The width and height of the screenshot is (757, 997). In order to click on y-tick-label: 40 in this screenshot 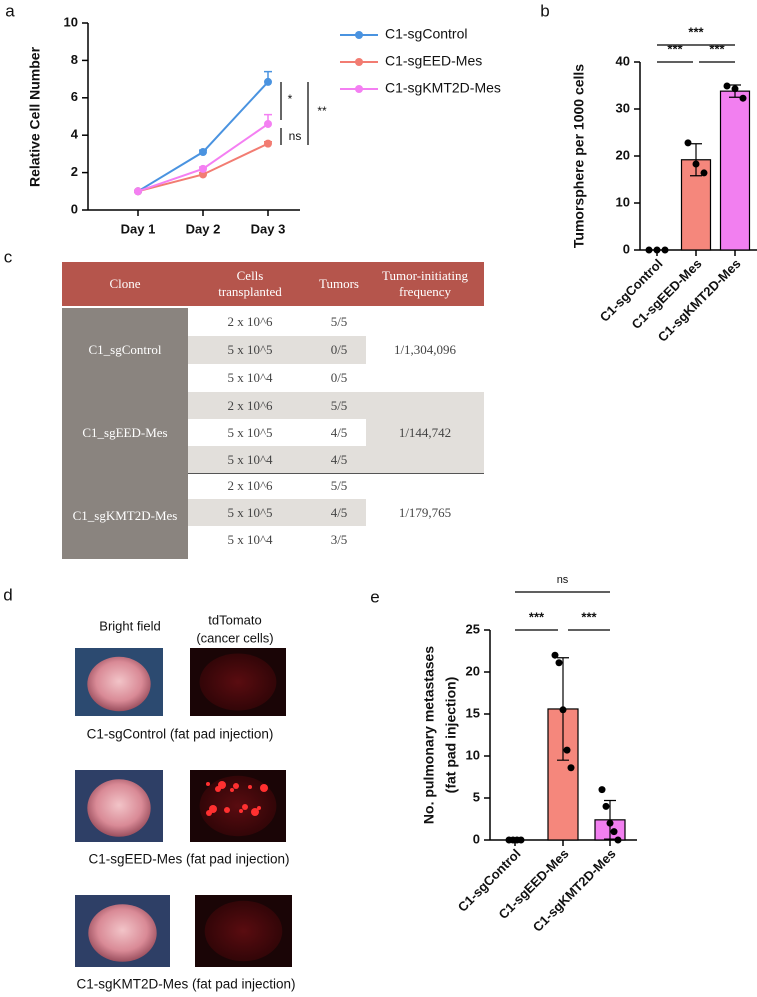, I will do `click(623, 60)`.